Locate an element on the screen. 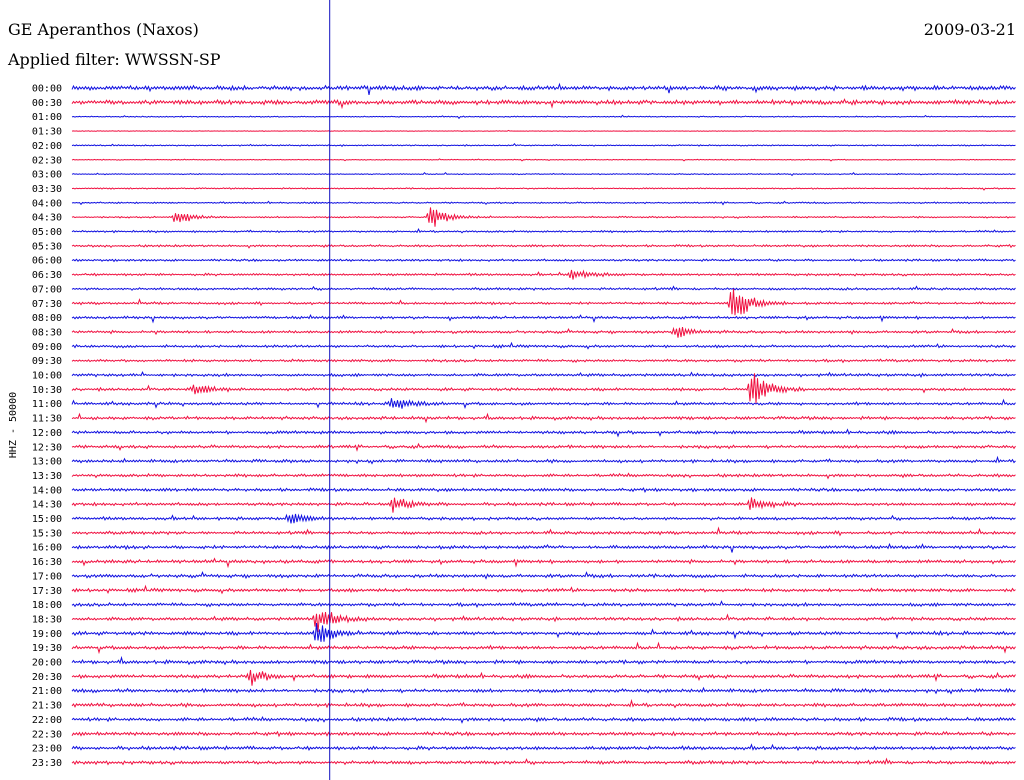 The width and height of the screenshot is (1024, 780). time-tick-label: 09:30 is located at coordinates (47, 361).